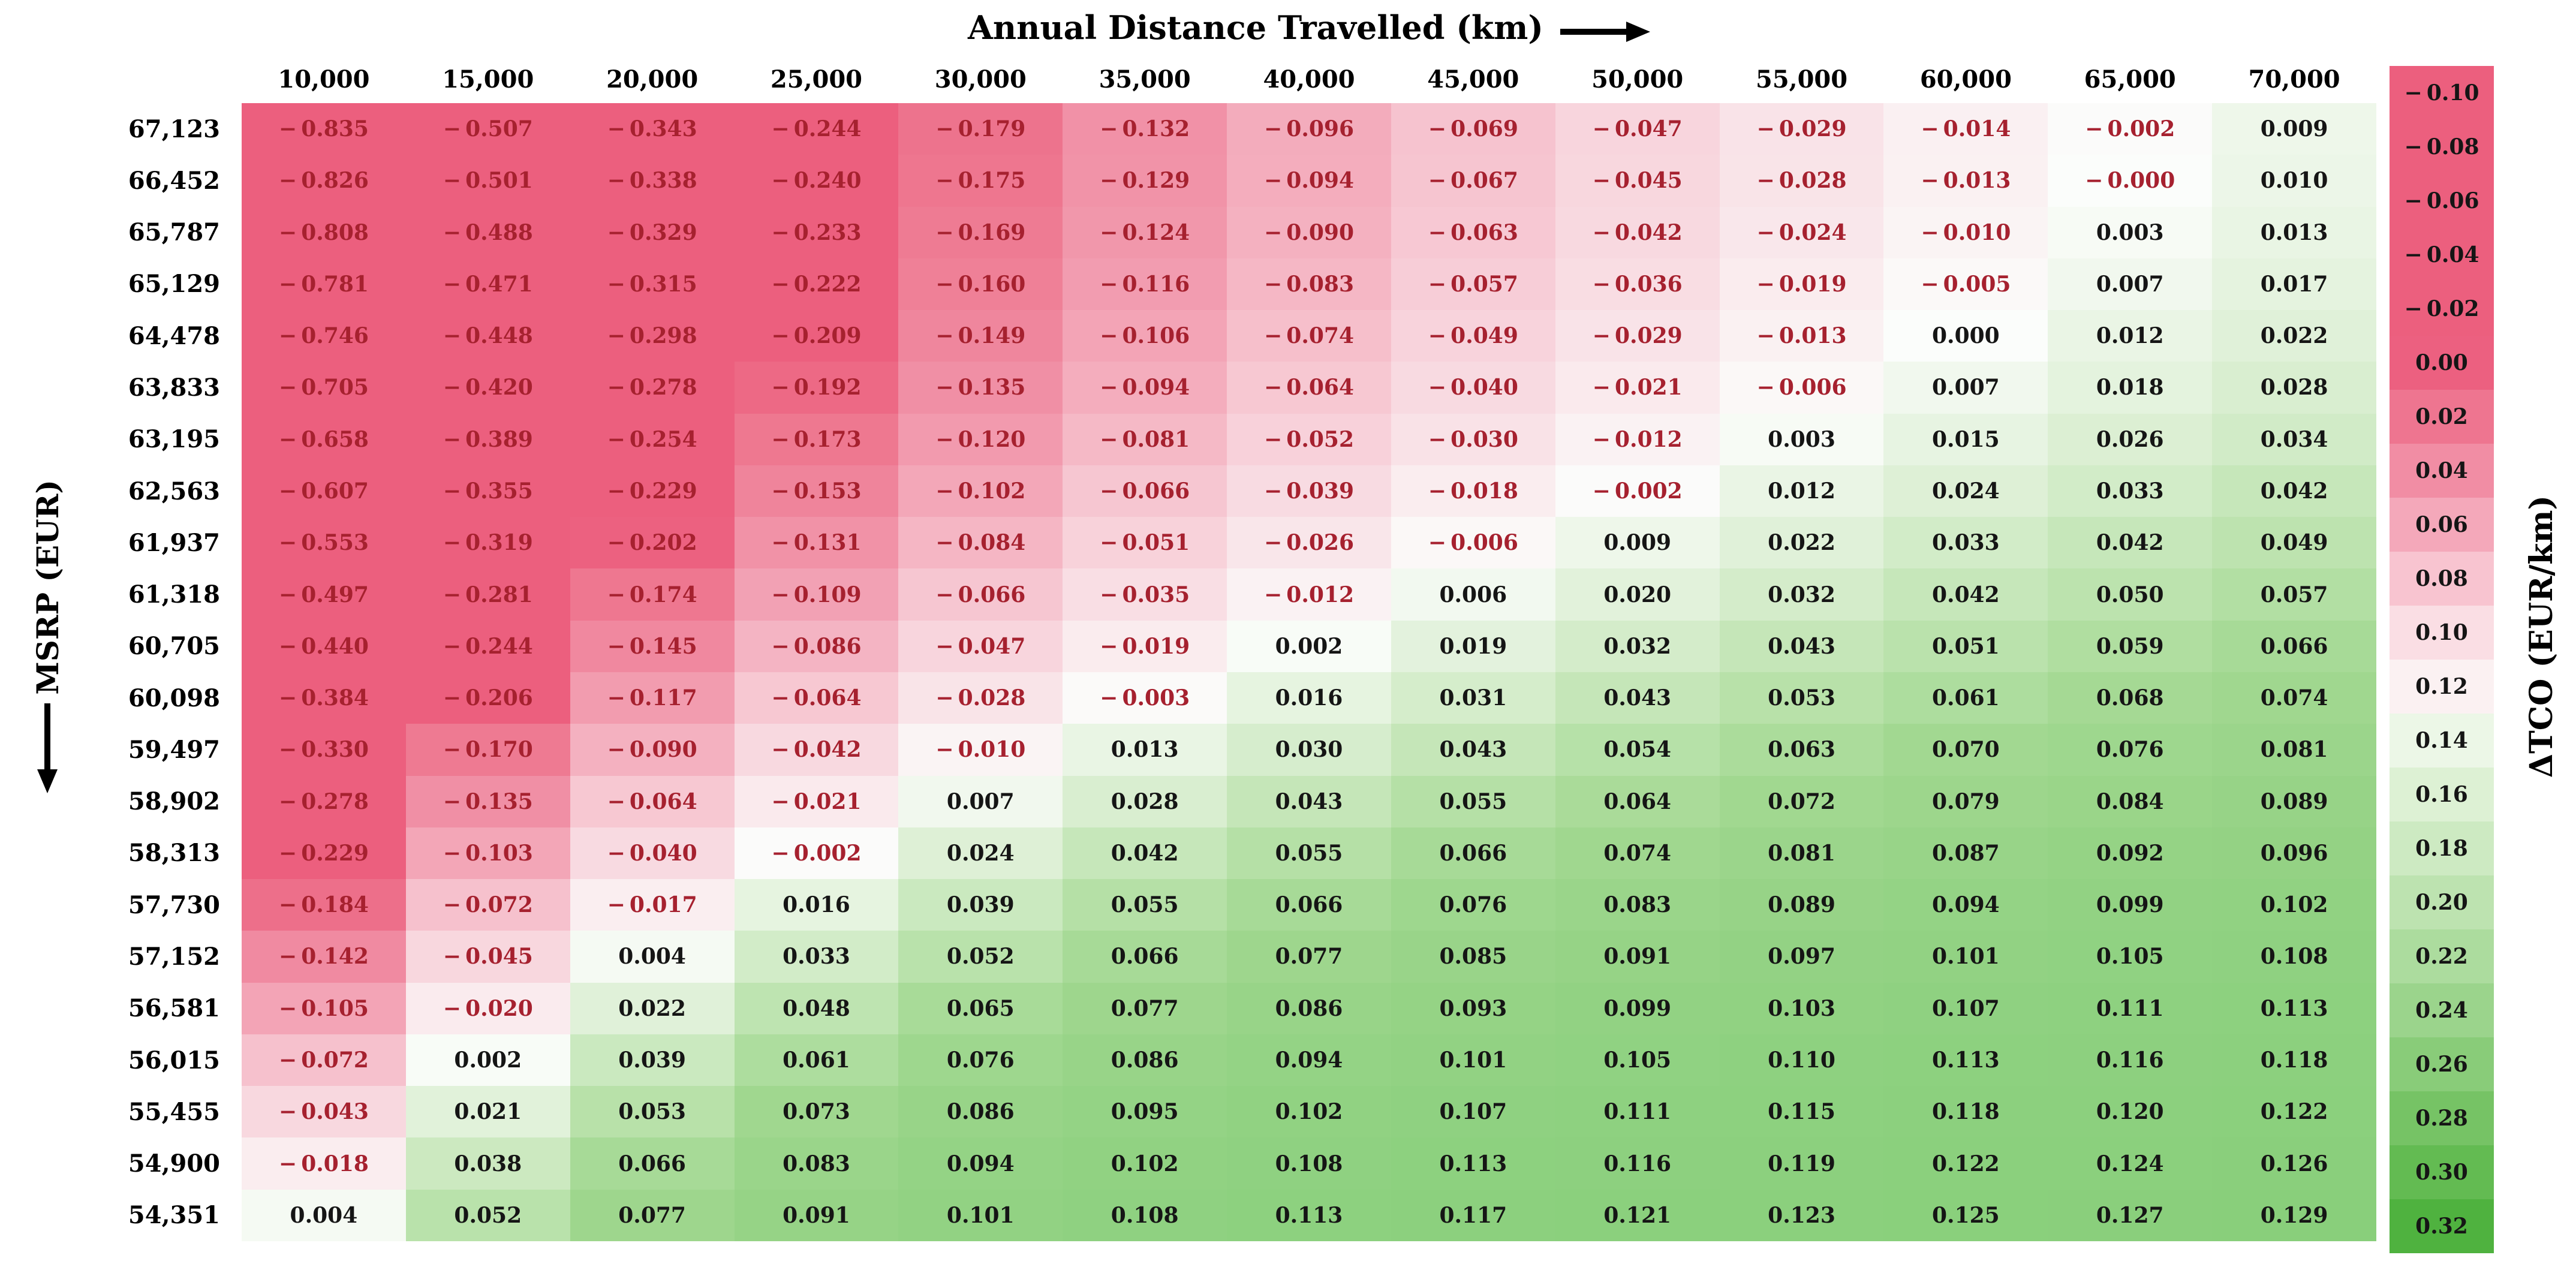 The image size is (2576, 1273). What do you see at coordinates (2442, 794) in the screenshot?
I see `colorbar-segment: 0.16` at bounding box center [2442, 794].